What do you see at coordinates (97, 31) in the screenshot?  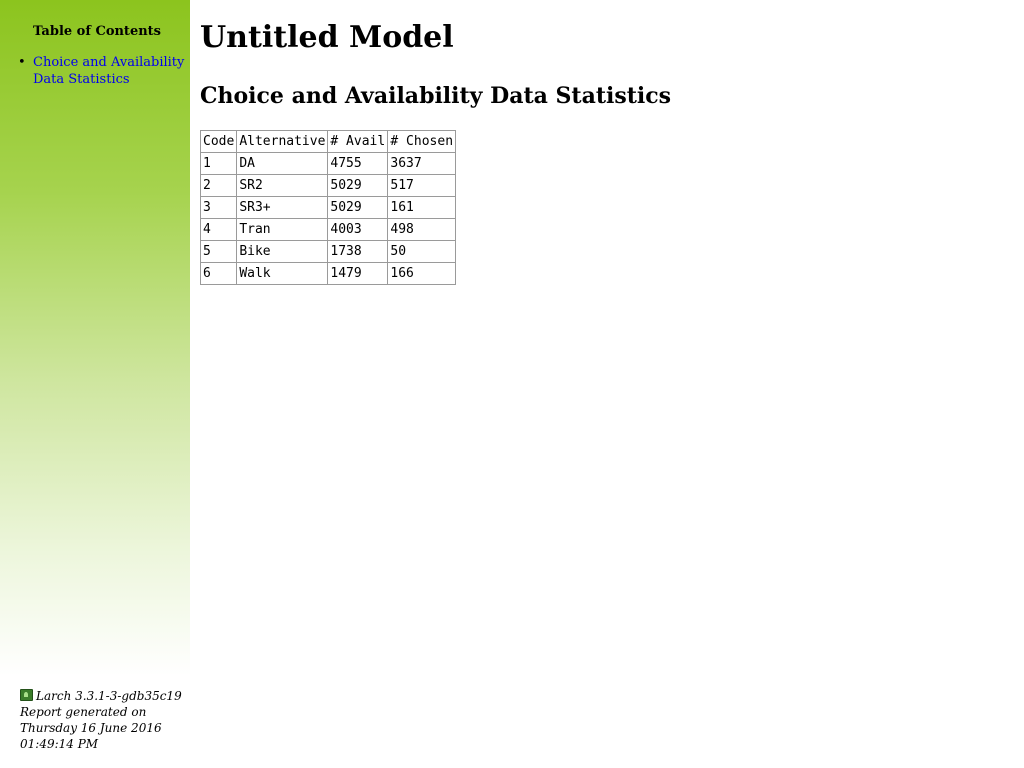 I see `toc-title: Table of Contents` at bounding box center [97, 31].